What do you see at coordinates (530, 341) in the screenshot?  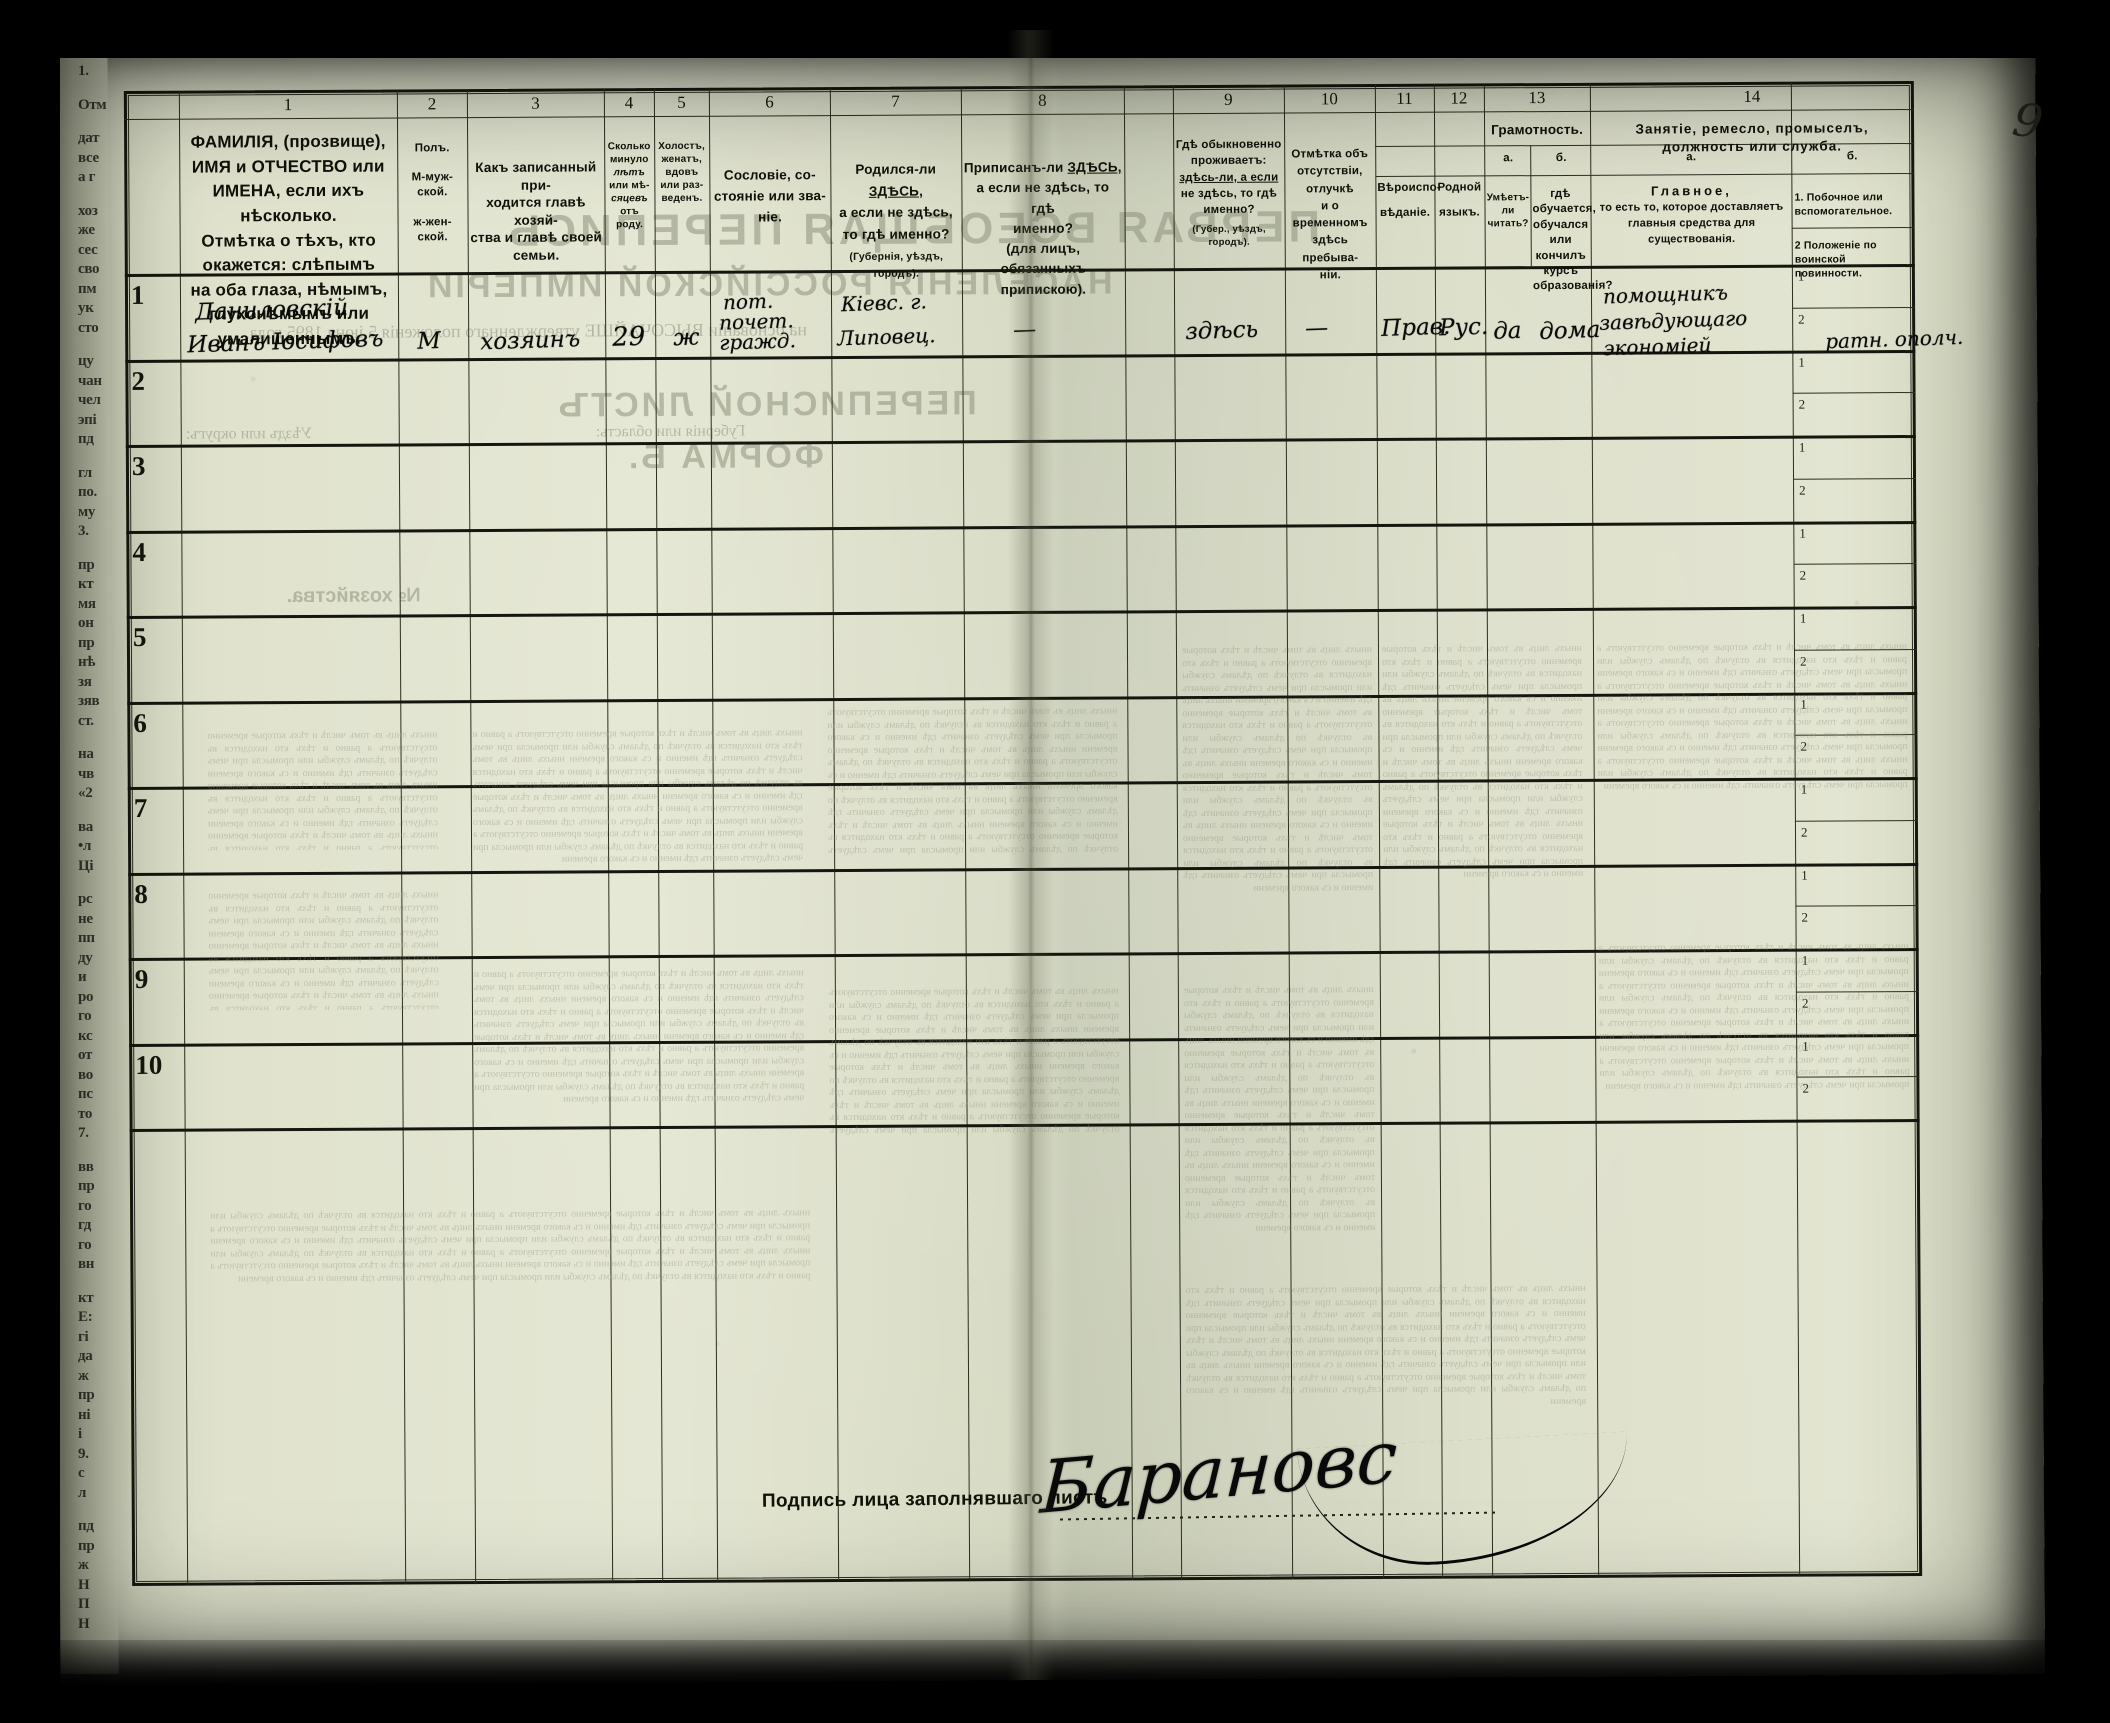 I see `cell-1-relation: хозяинъ` at bounding box center [530, 341].